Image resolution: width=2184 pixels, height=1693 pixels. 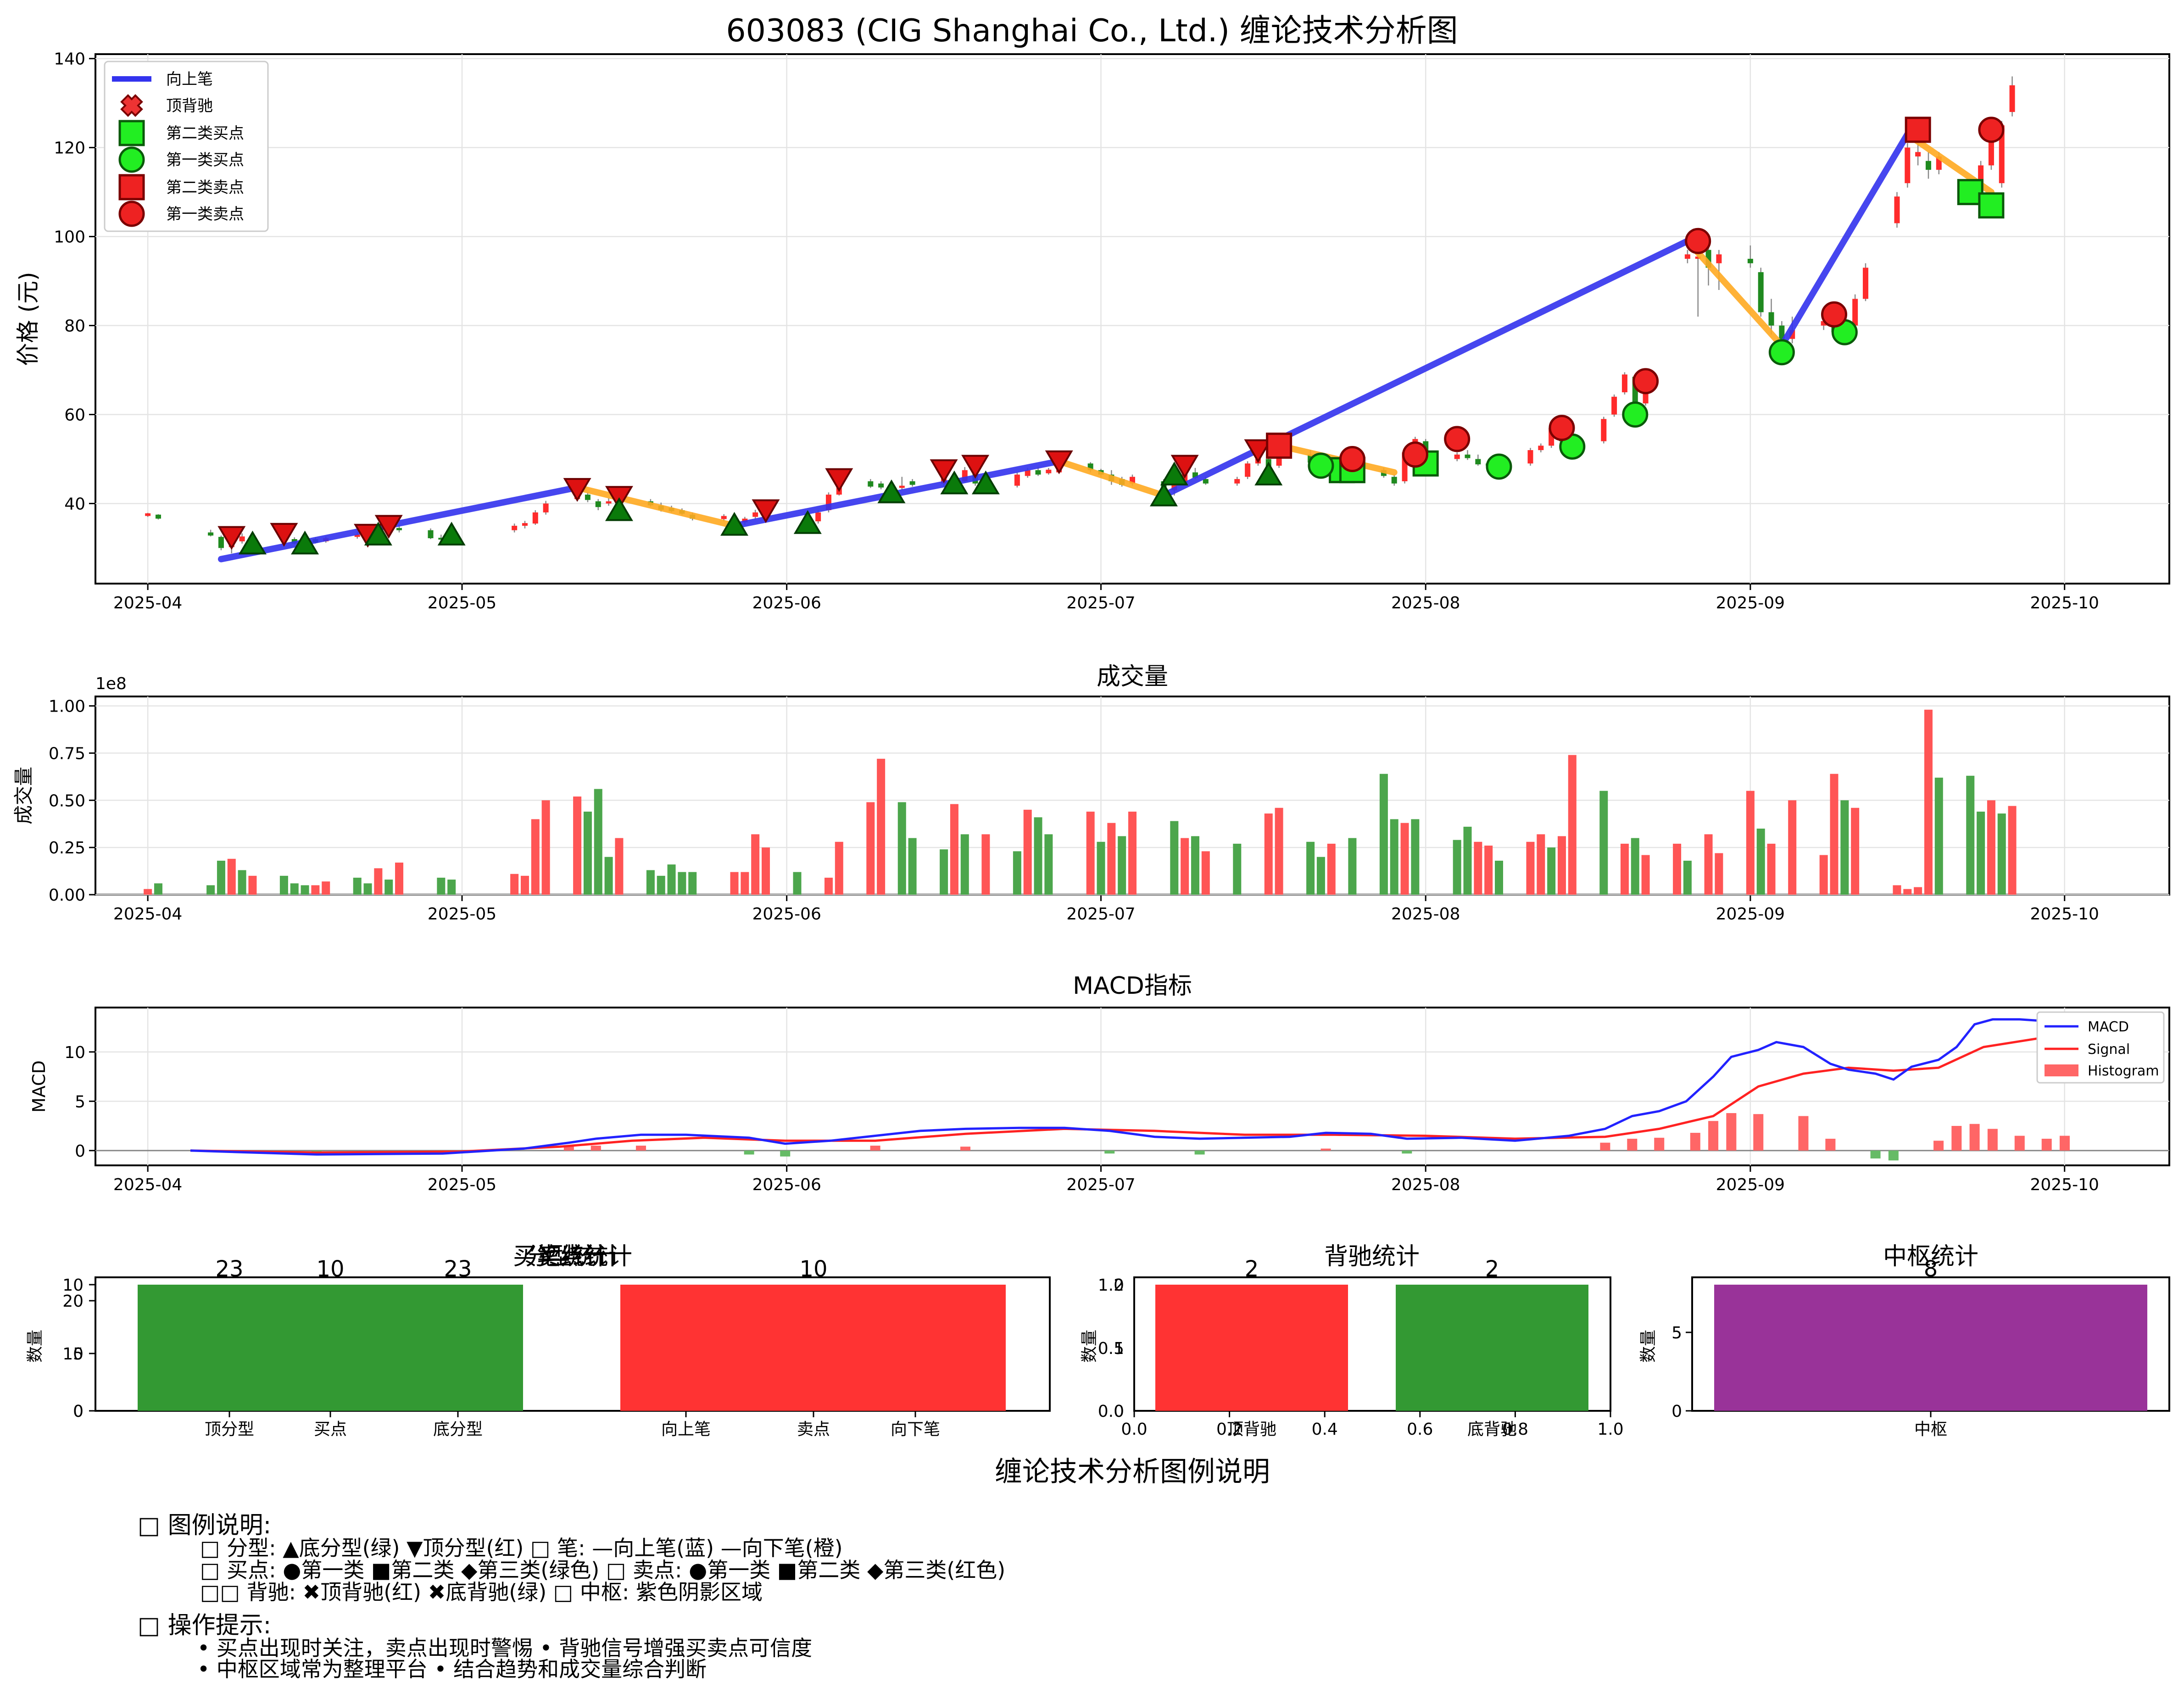 I want to click on legend-sell2-swatch, so click(x=131, y=187).